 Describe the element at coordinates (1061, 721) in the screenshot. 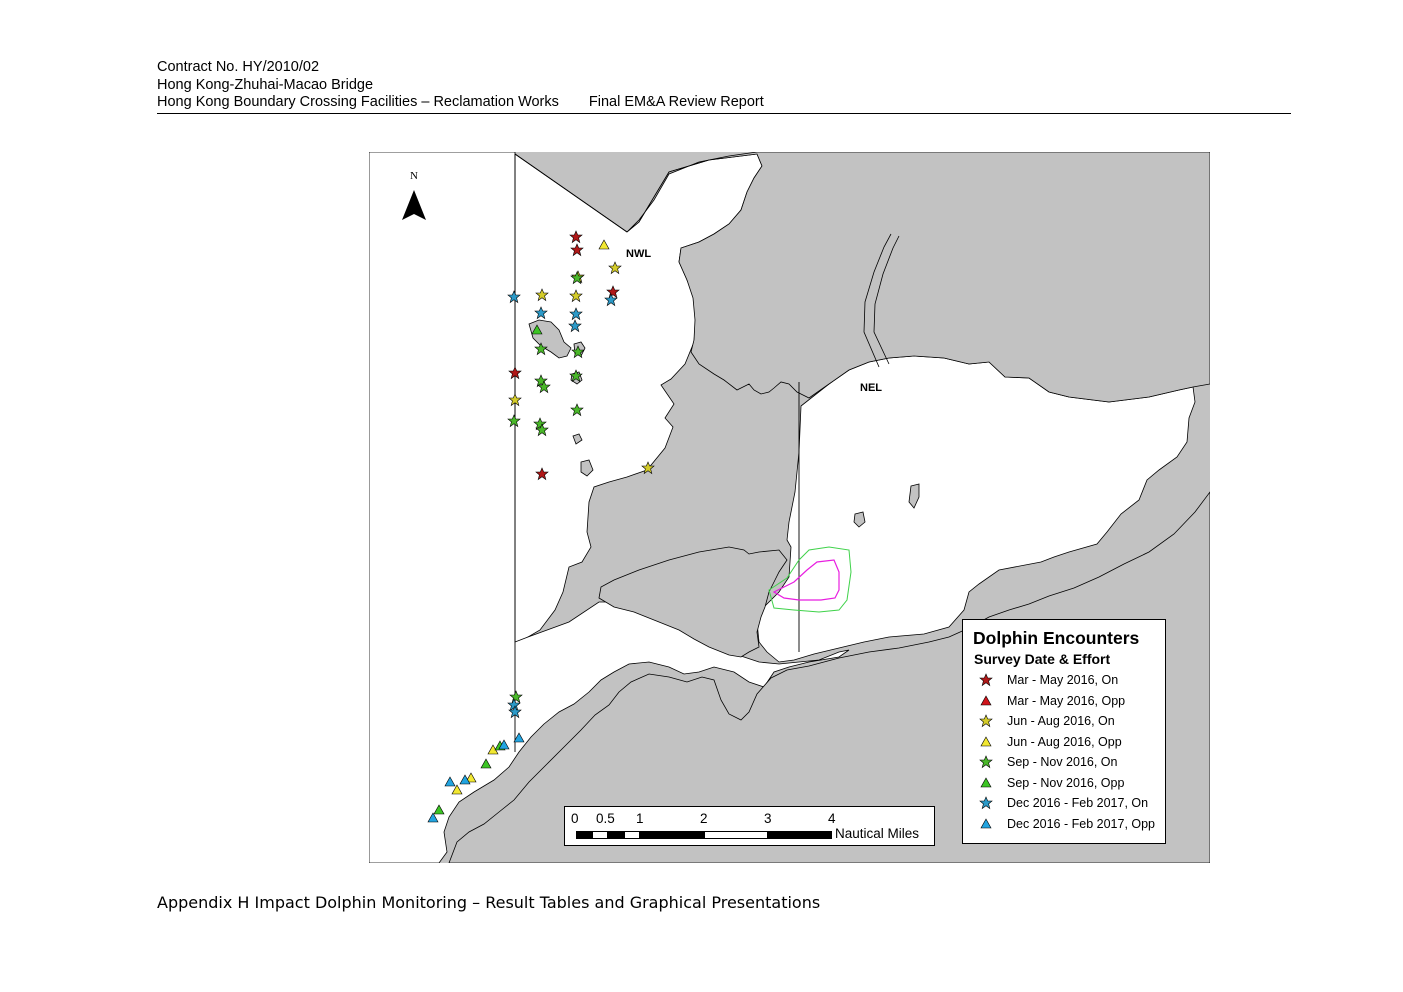

I see `legend-item-label: Jun - Aug 2016, On` at that location.